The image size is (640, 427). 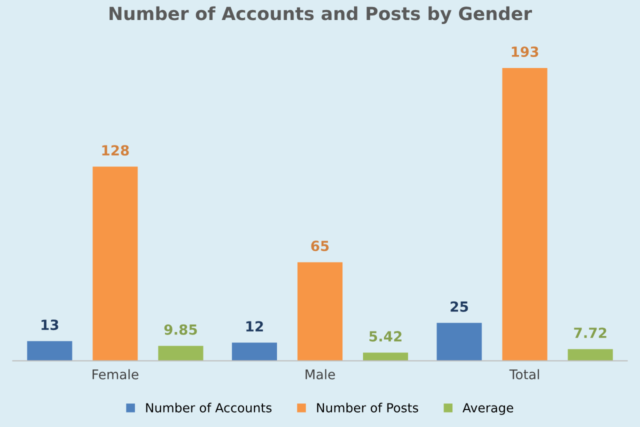 What do you see at coordinates (367, 407) in the screenshot?
I see `legend-label: Number of Posts` at bounding box center [367, 407].